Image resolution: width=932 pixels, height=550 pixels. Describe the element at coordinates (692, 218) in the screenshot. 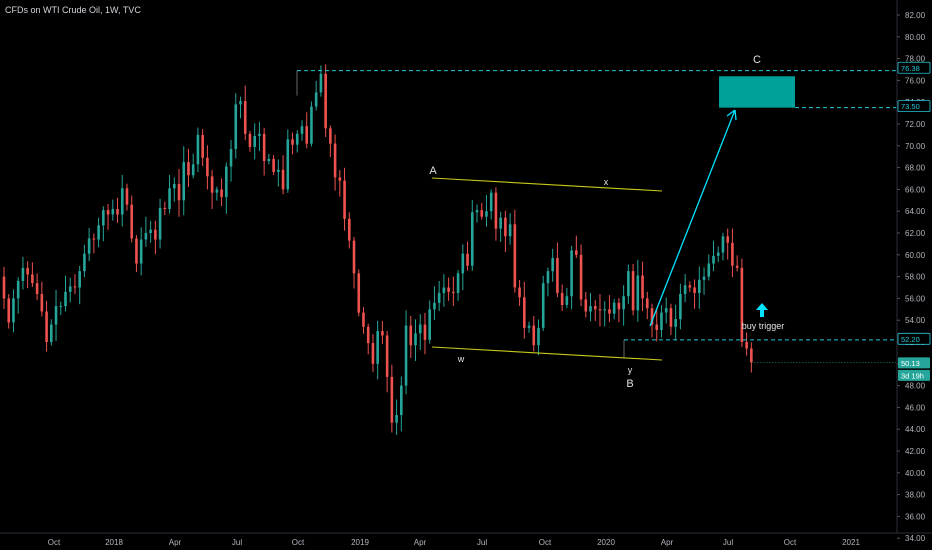

I see `projection-arrow-line` at that location.